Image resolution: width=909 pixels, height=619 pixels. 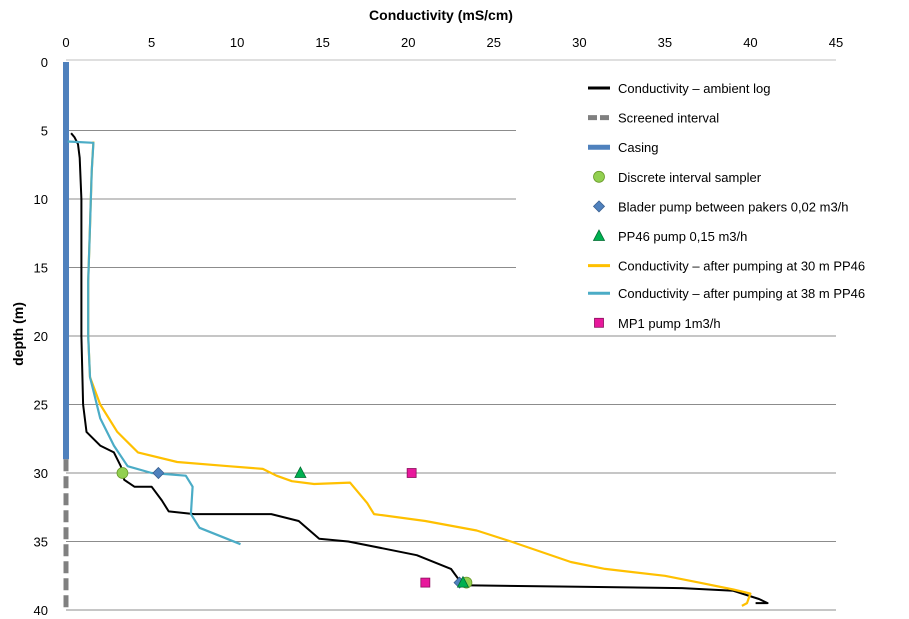 I want to click on y-tick-label: 10, so click(x=41, y=199).